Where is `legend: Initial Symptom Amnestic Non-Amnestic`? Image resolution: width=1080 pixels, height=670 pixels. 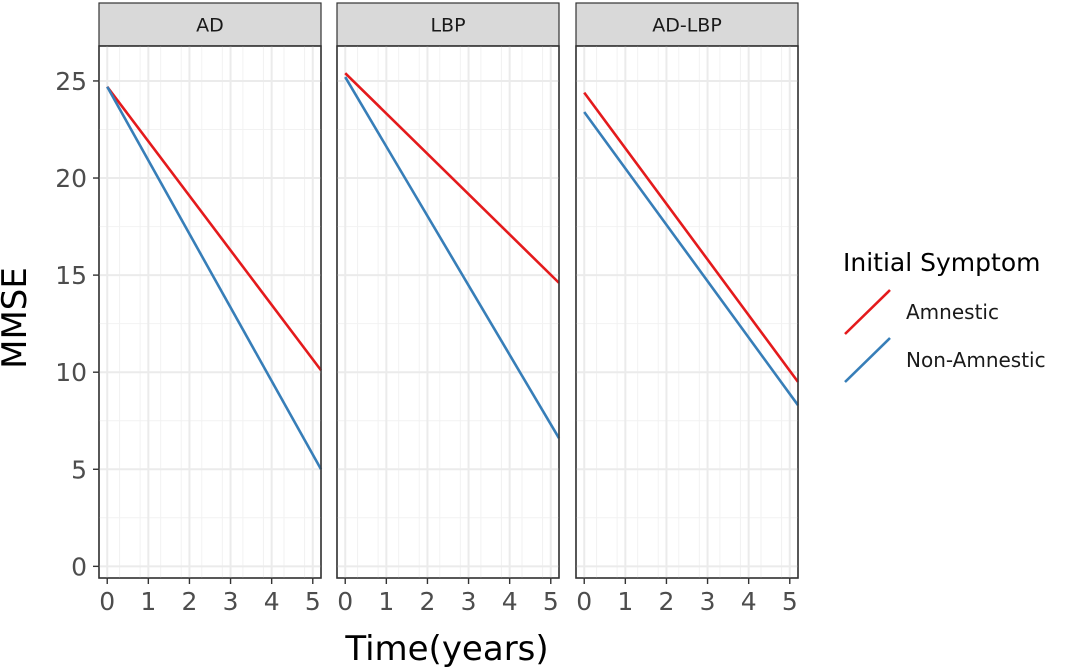
legend: Initial Symptom Amnestic Non-Amnestic is located at coordinates (944, 315).